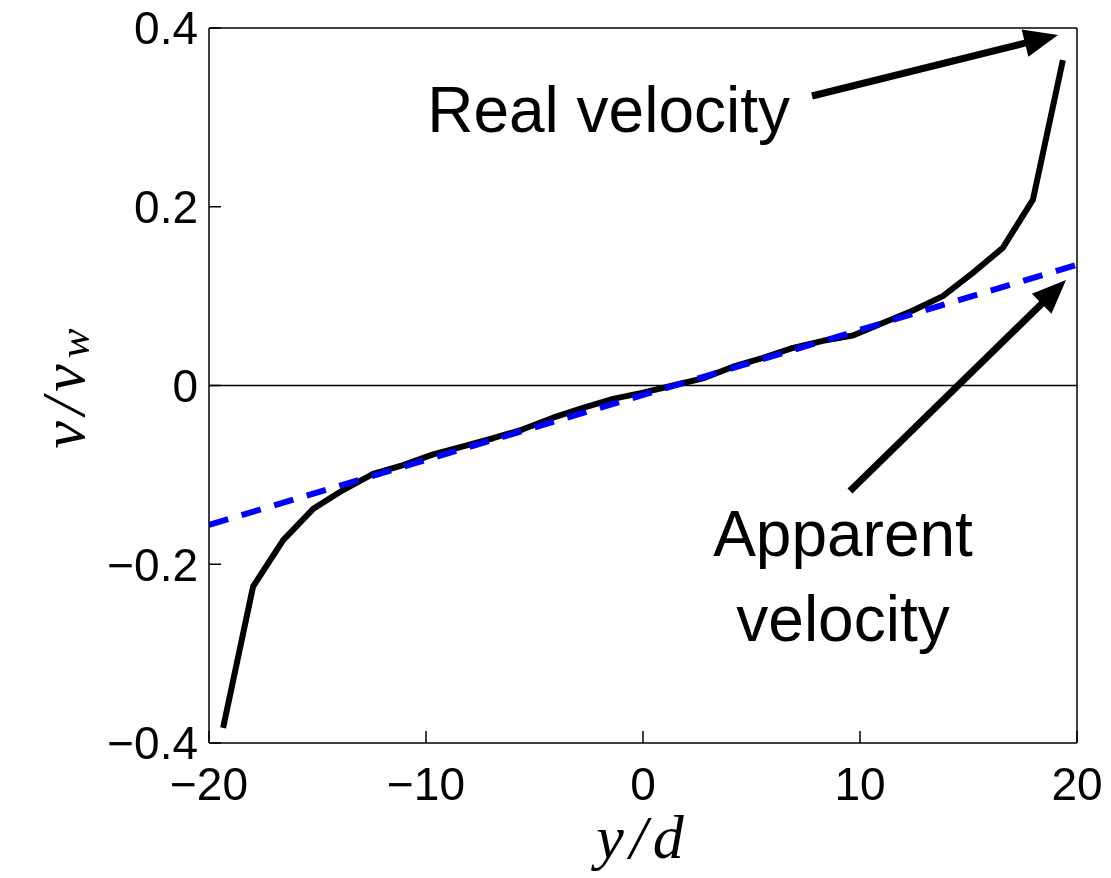  What do you see at coordinates (152, 743) in the screenshot?
I see `y-tick-label: −0.4` at bounding box center [152, 743].